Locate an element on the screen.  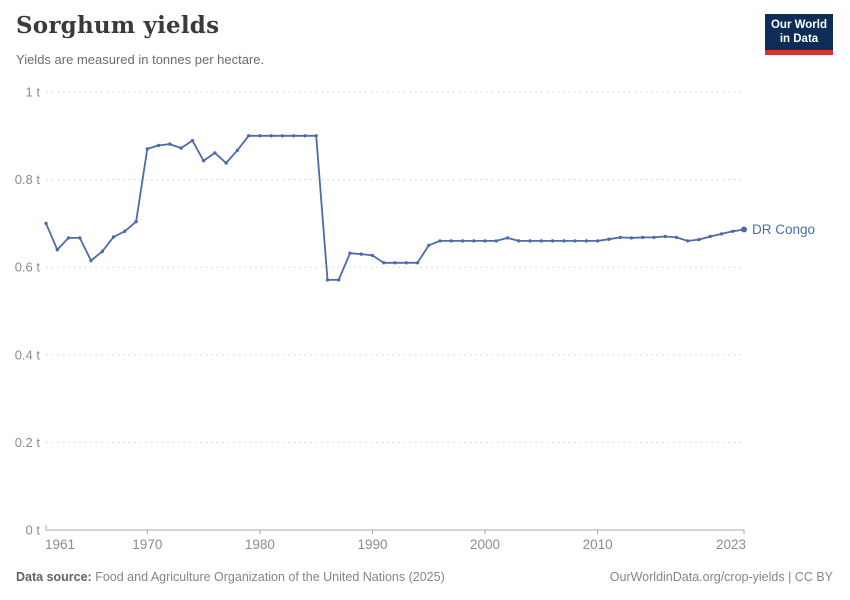
y-tick-label: 0.2 t is located at coordinates (28, 442).